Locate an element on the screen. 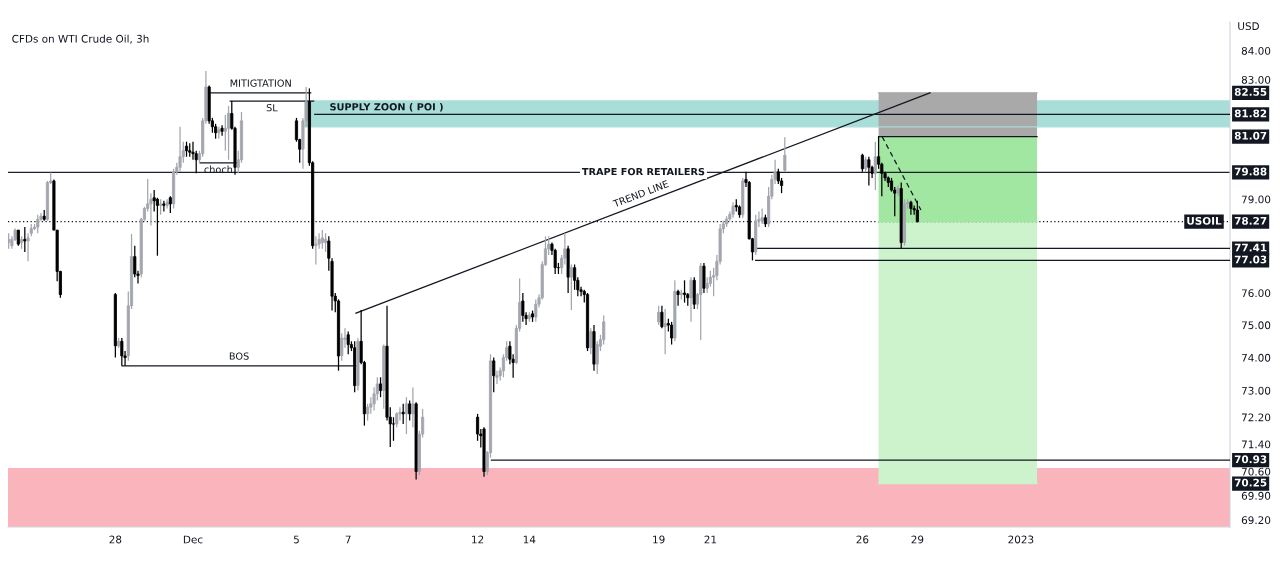  y-tick-label: 73.00 is located at coordinates (1256, 390).